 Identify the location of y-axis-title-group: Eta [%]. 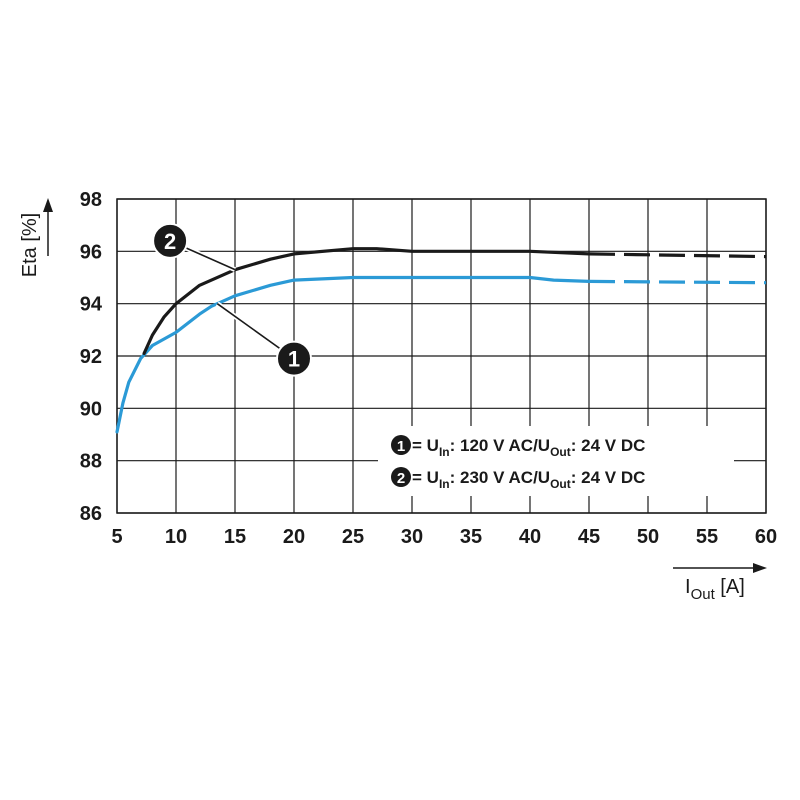
(36, 237).